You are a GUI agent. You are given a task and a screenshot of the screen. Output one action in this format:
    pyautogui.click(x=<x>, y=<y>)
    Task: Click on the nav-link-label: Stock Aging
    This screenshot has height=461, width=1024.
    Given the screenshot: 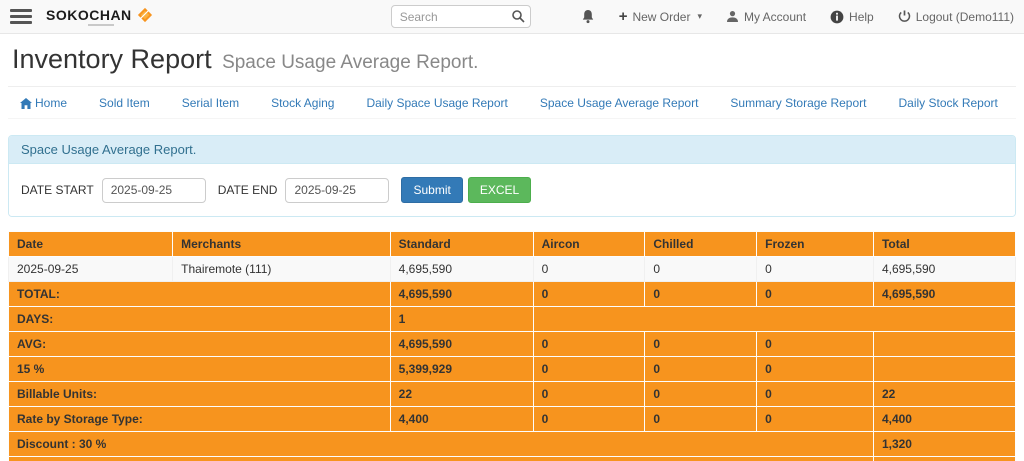 What is the action you would take?
    pyautogui.click(x=303, y=103)
    